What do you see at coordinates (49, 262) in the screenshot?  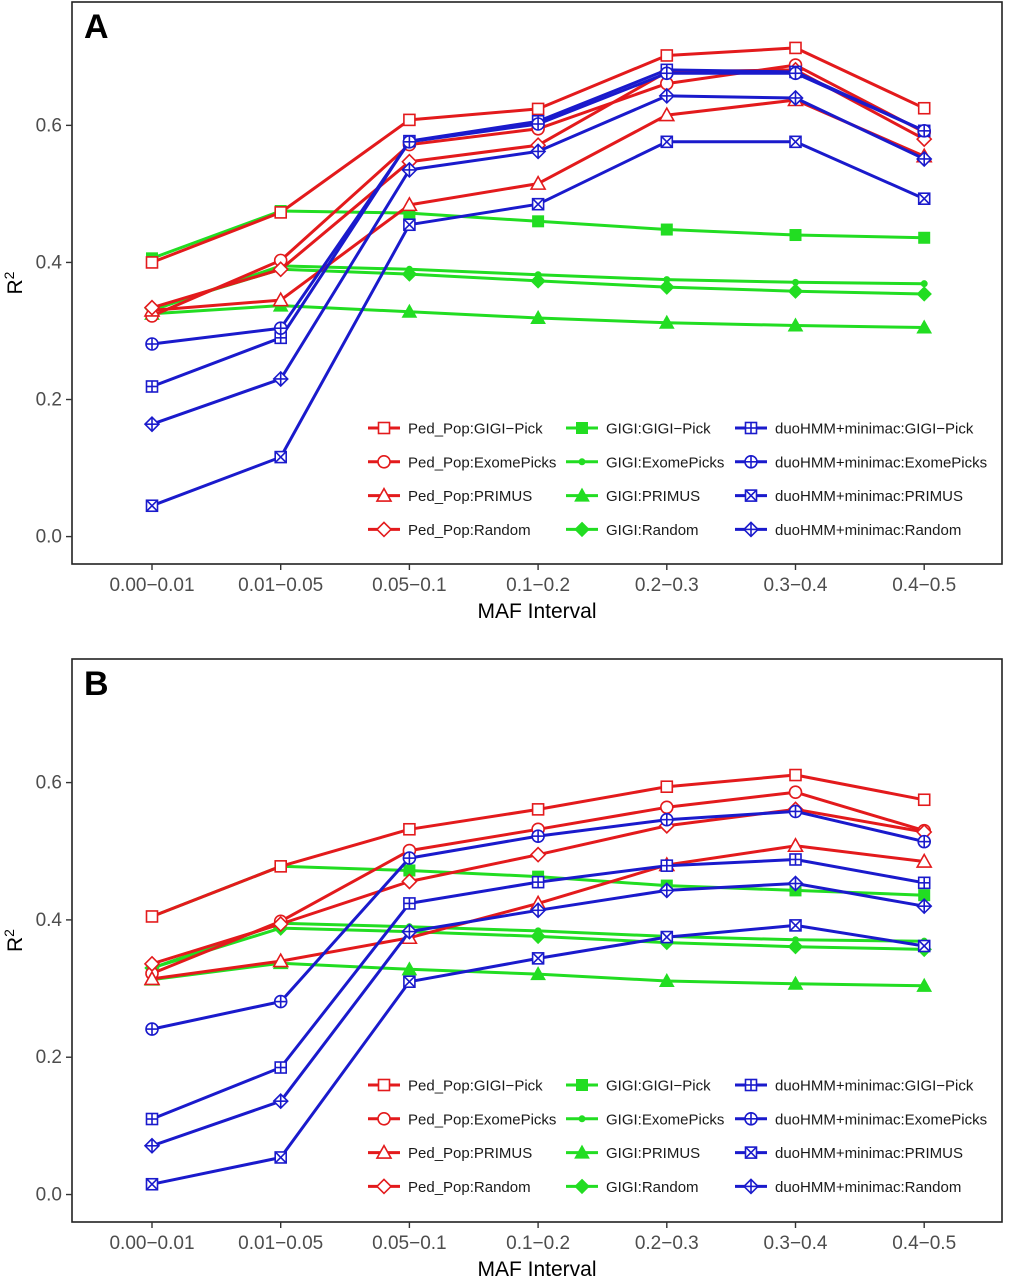 I see `y-tick-label: 0.4` at bounding box center [49, 262].